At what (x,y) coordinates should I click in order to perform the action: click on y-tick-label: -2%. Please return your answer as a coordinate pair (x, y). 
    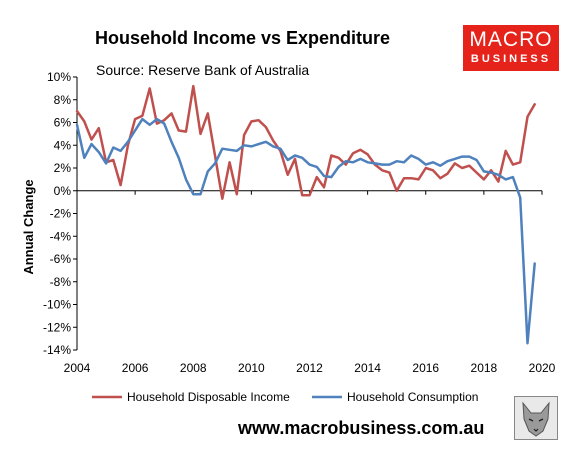
    Looking at the image, I should click on (61, 214).